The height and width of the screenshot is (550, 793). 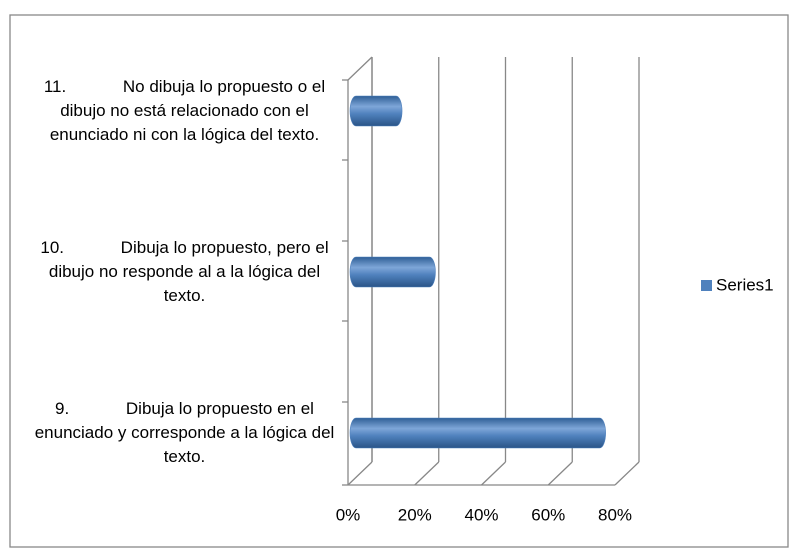 What do you see at coordinates (415, 514) in the screenshot?
I see `x-tick-label: 20%` at bounding box center [415, 514].